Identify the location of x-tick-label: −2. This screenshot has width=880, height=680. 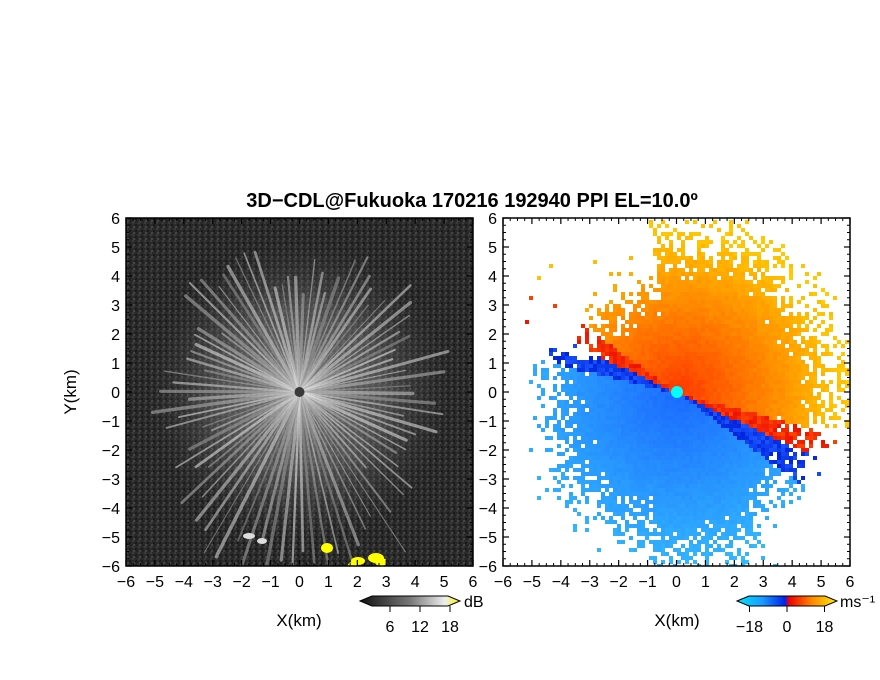
(242, 582).